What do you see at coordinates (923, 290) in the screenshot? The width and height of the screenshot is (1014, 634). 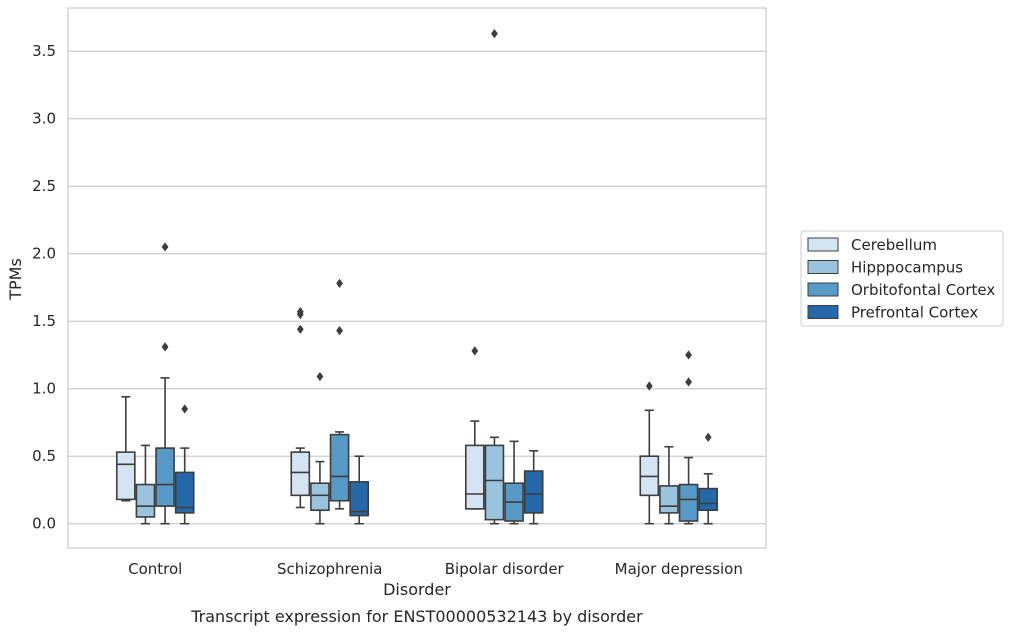 I see `legend-label: Orbitofontal Cortex` at bounding box center [923, 290].